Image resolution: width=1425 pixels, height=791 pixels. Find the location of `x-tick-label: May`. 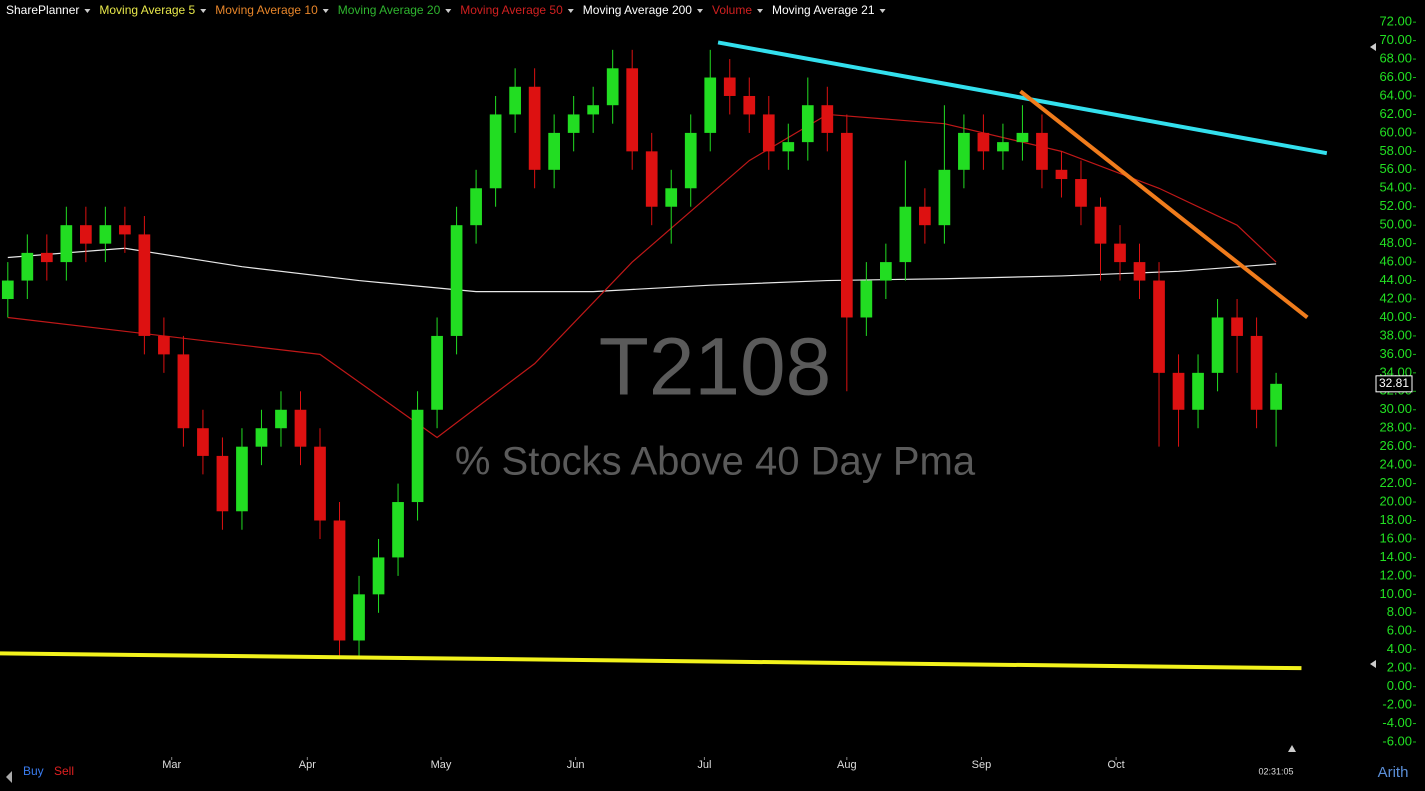

x-tick-label: May is located at coordinates (441, 765).